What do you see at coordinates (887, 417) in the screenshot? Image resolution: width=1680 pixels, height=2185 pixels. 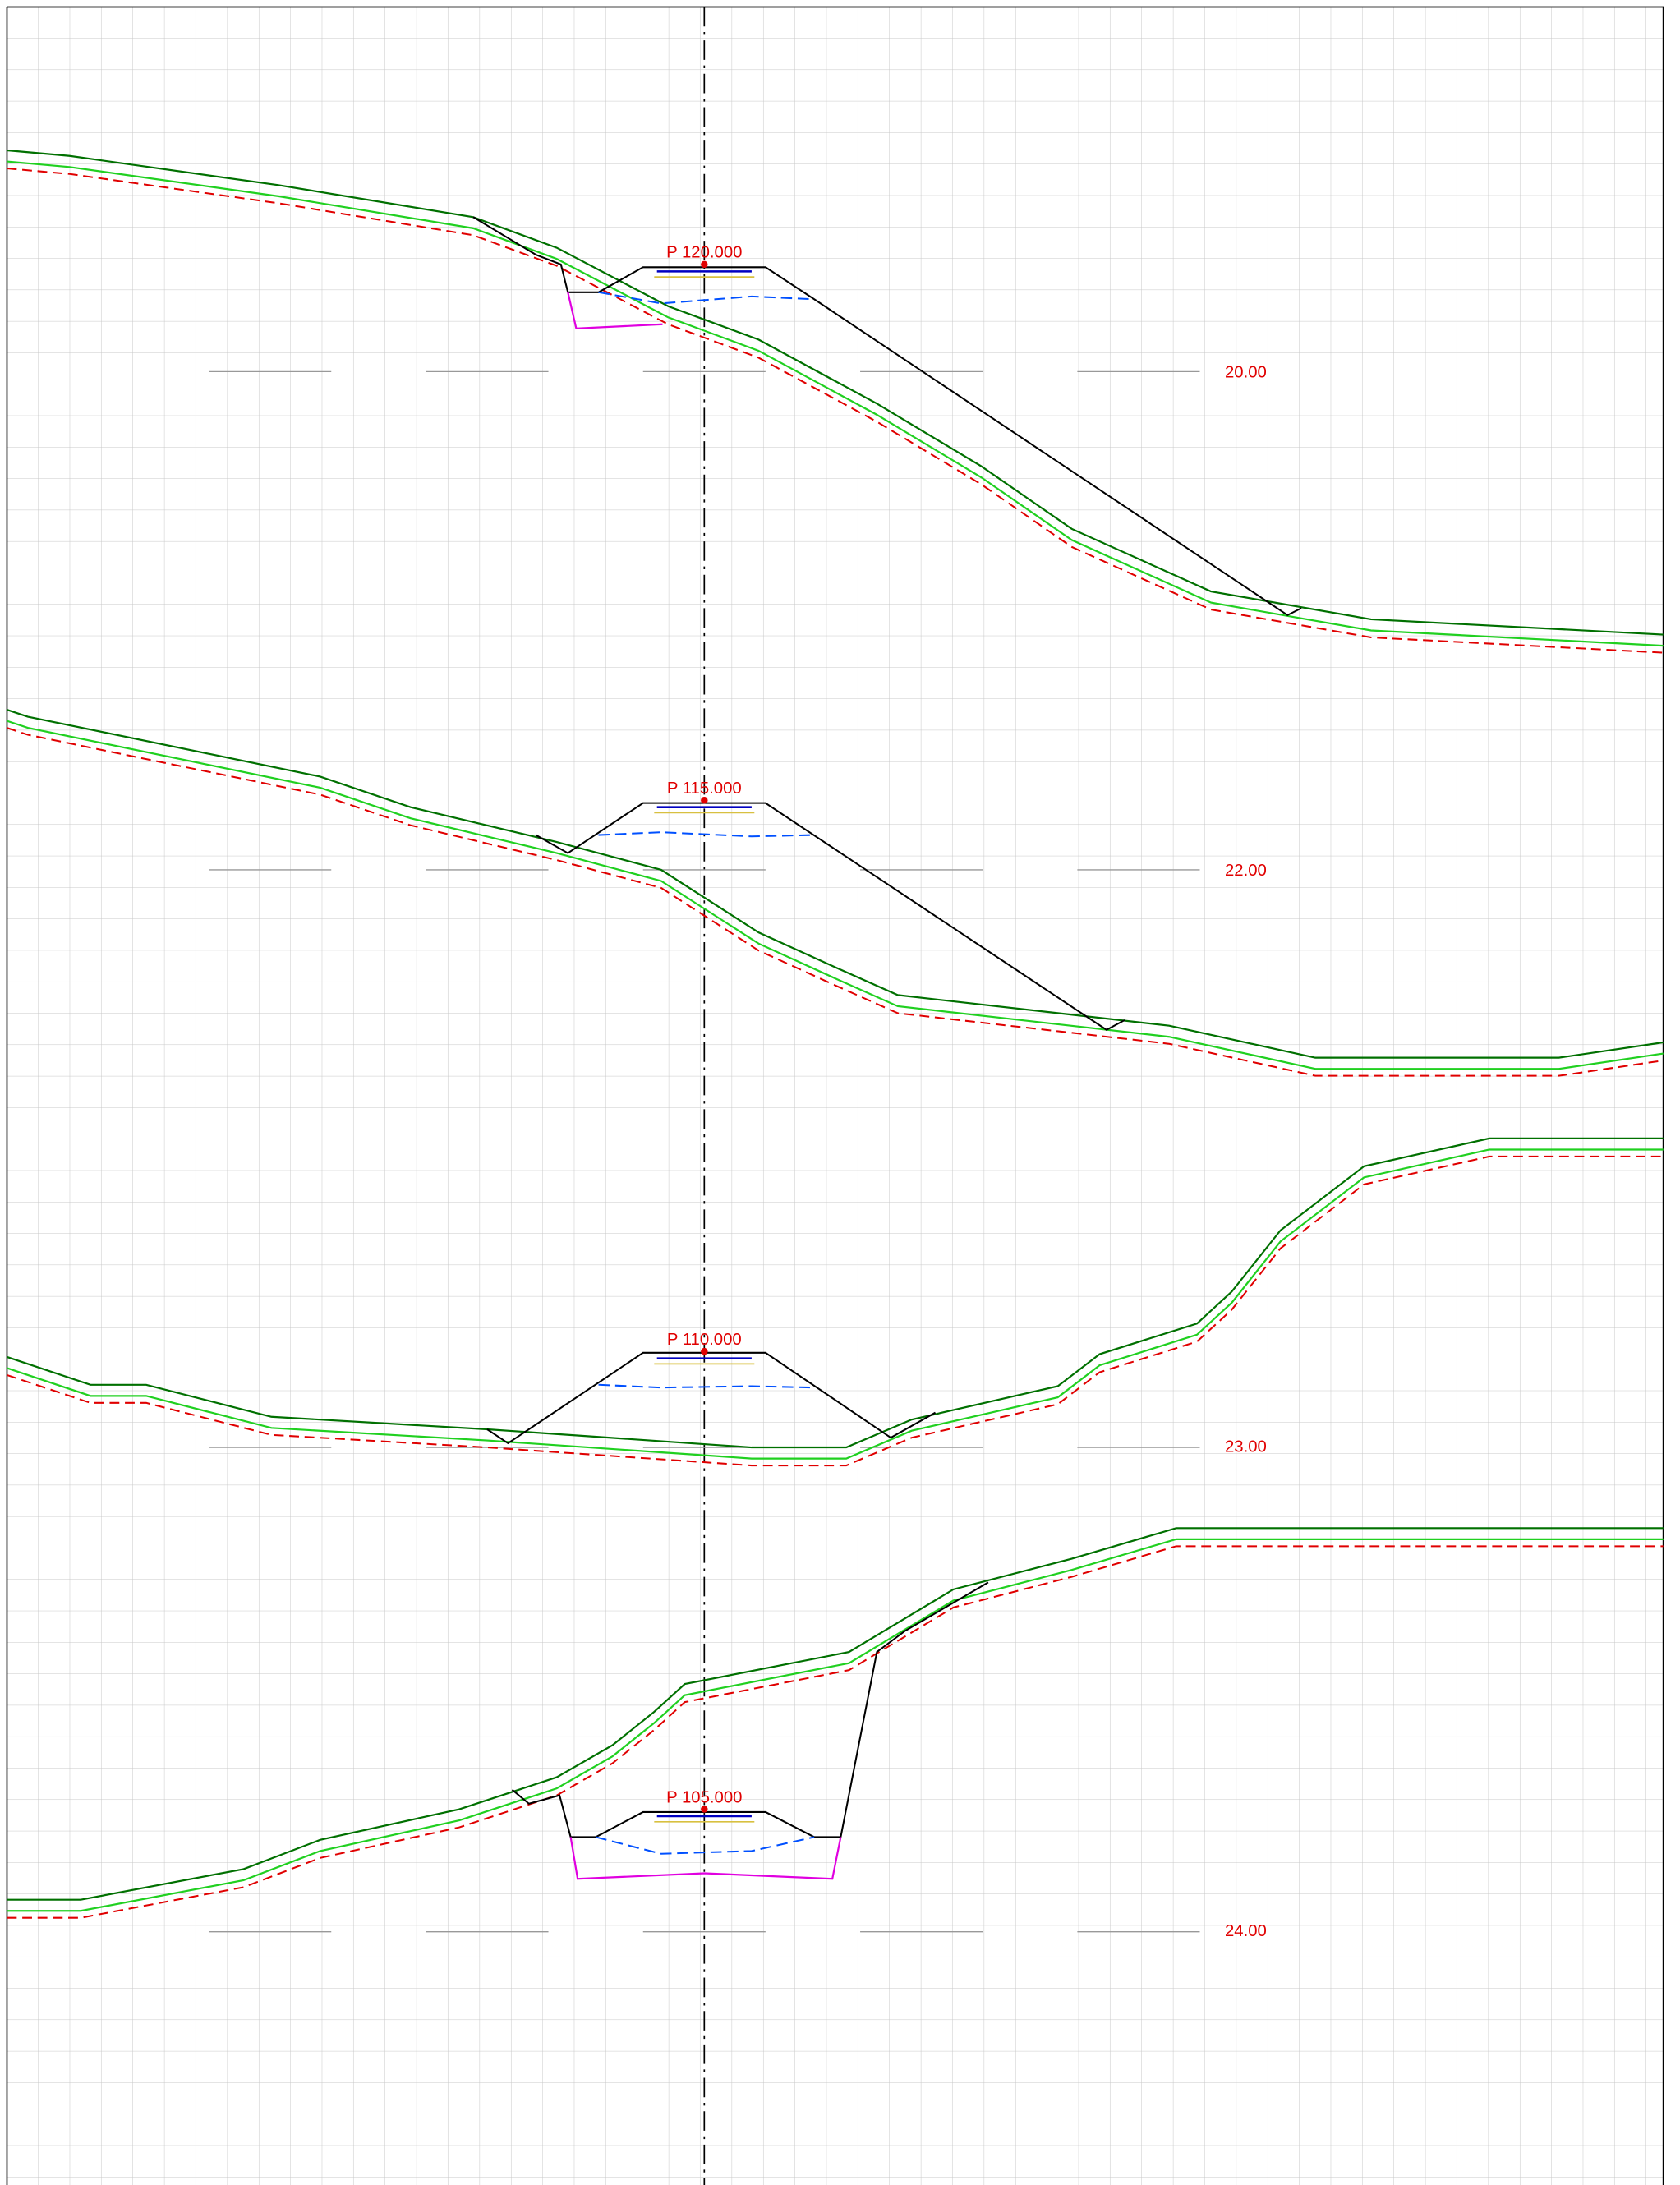 I see `road-outline` at bounding box center [887, 417].